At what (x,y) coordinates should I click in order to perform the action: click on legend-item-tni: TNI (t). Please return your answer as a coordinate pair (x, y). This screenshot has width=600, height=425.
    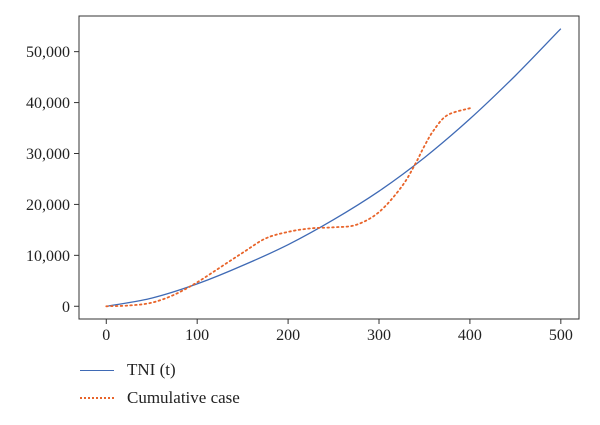
    Looking at the image, I should click on (160, 370).